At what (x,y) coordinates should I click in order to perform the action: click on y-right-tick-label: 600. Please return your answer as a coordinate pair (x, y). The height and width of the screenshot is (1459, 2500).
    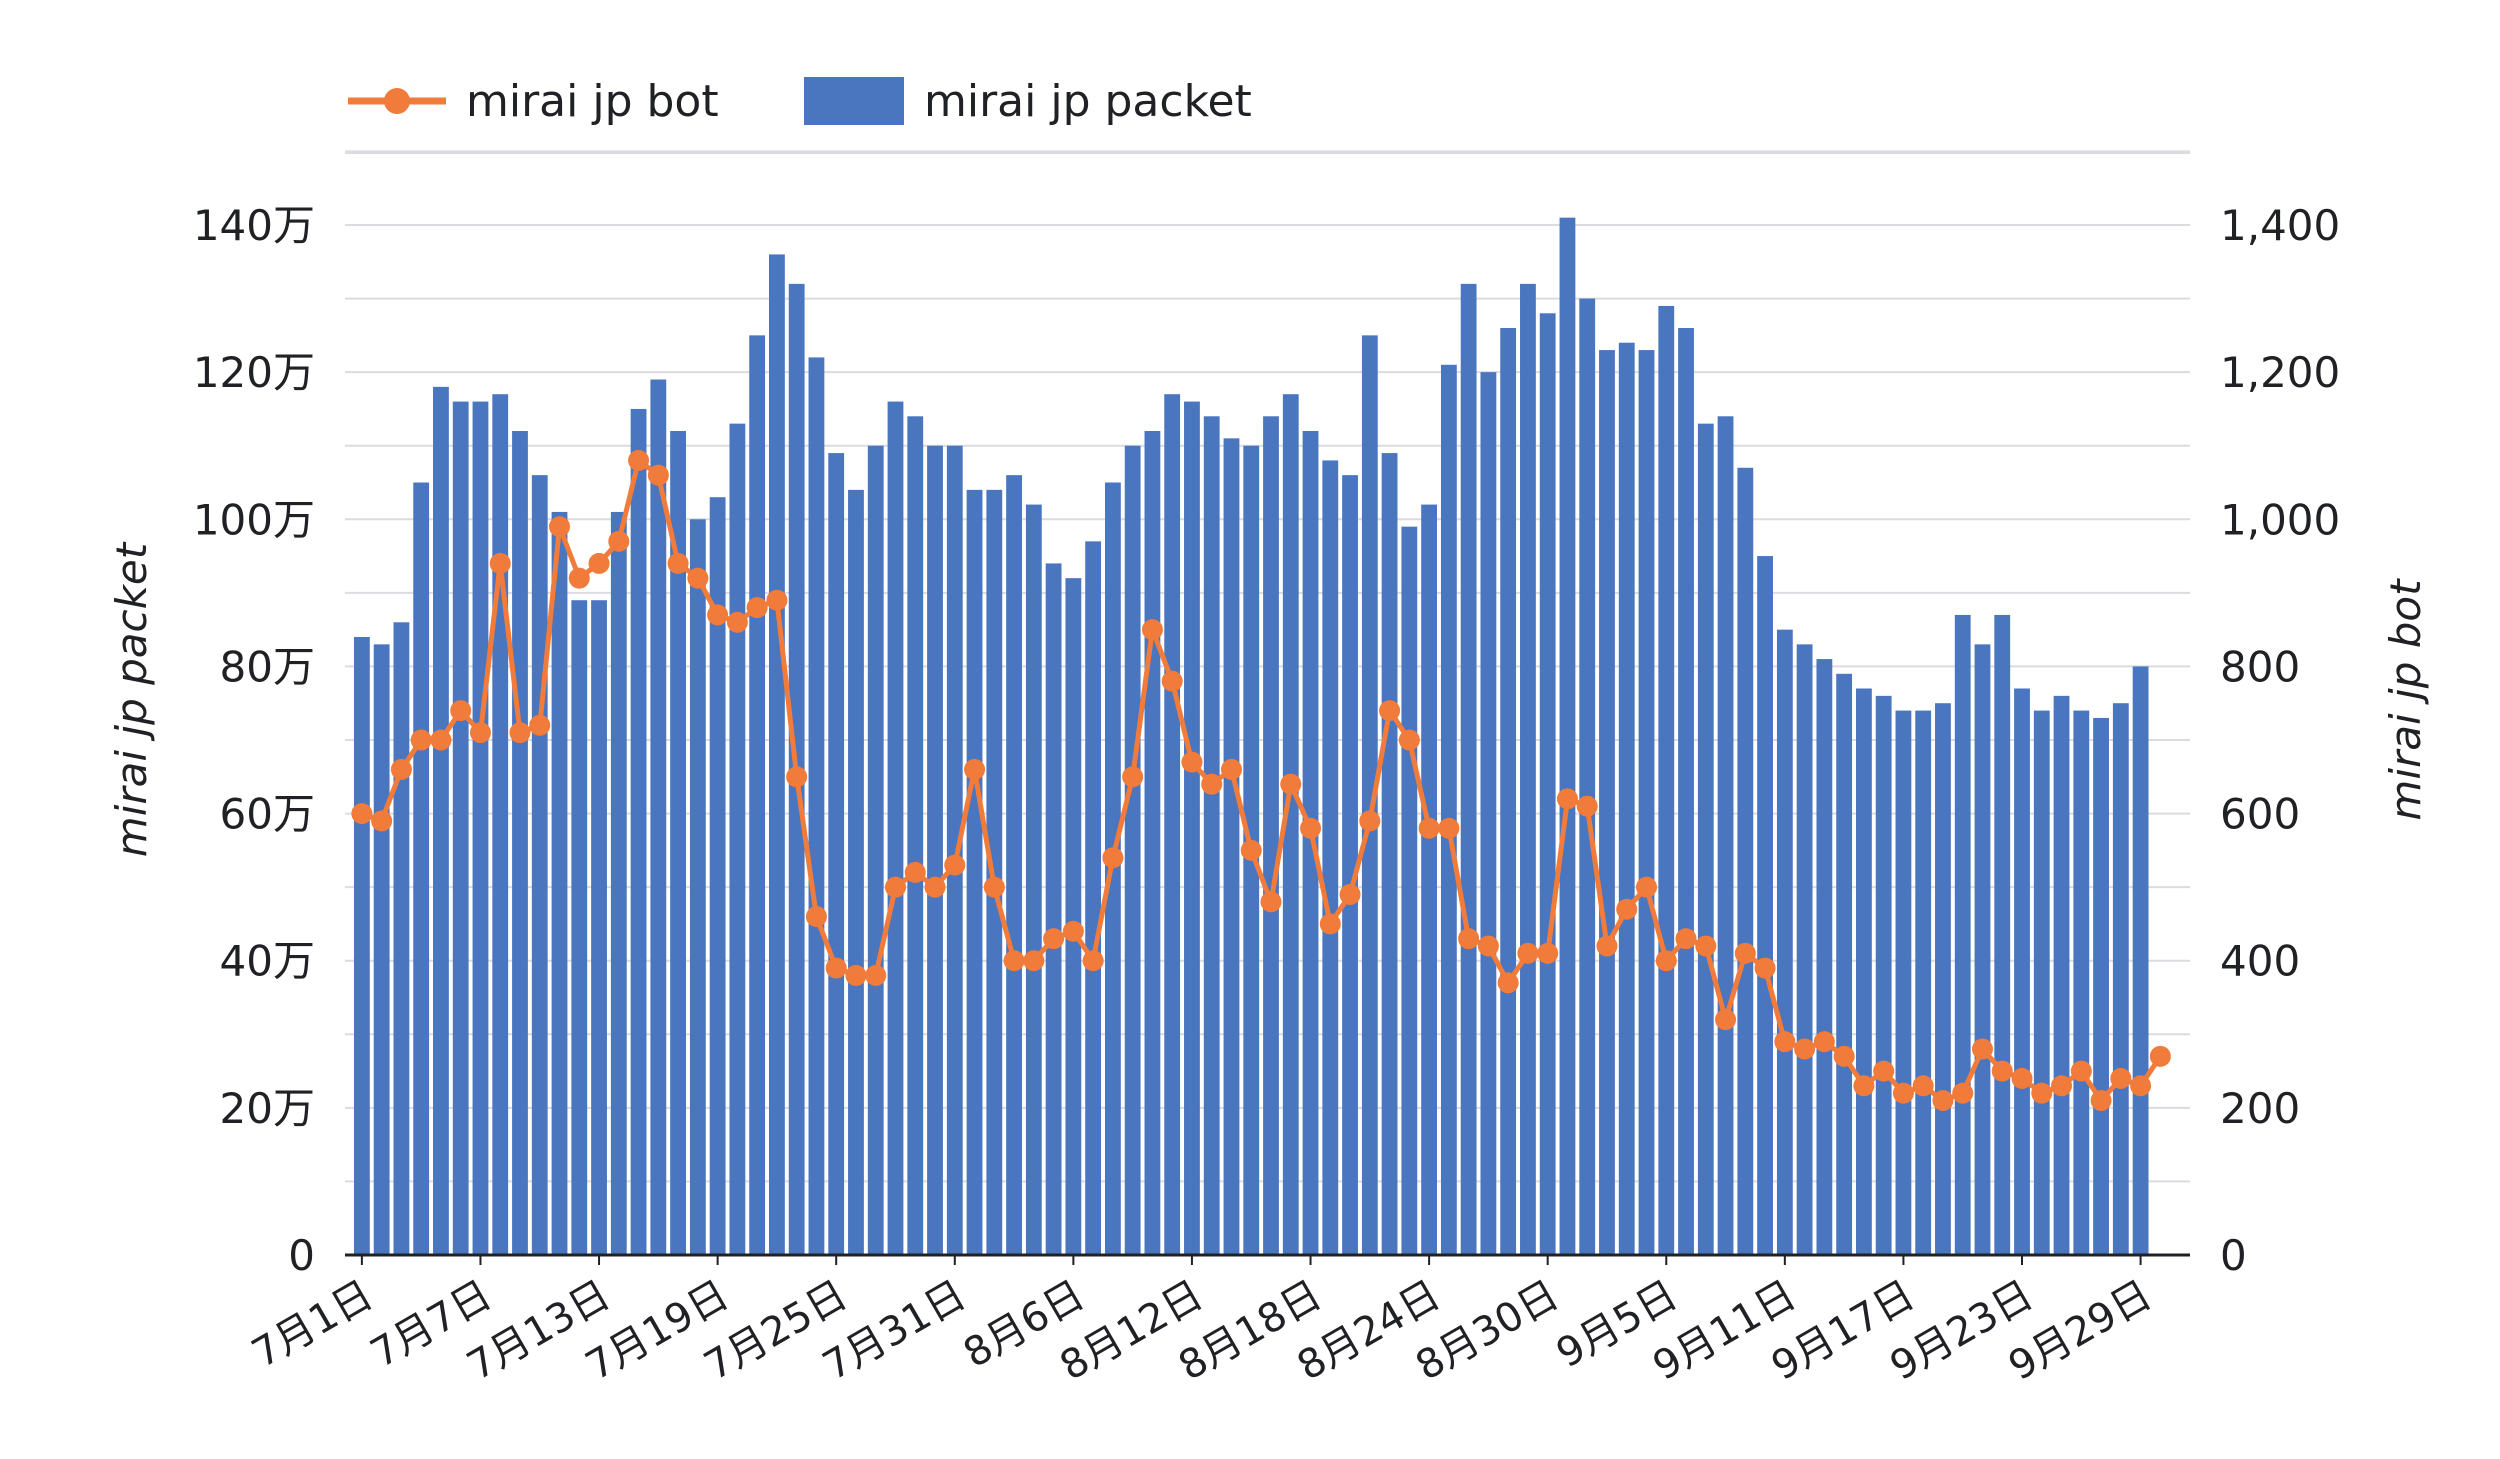
    Looking at the image, I should click on (2260, 814).